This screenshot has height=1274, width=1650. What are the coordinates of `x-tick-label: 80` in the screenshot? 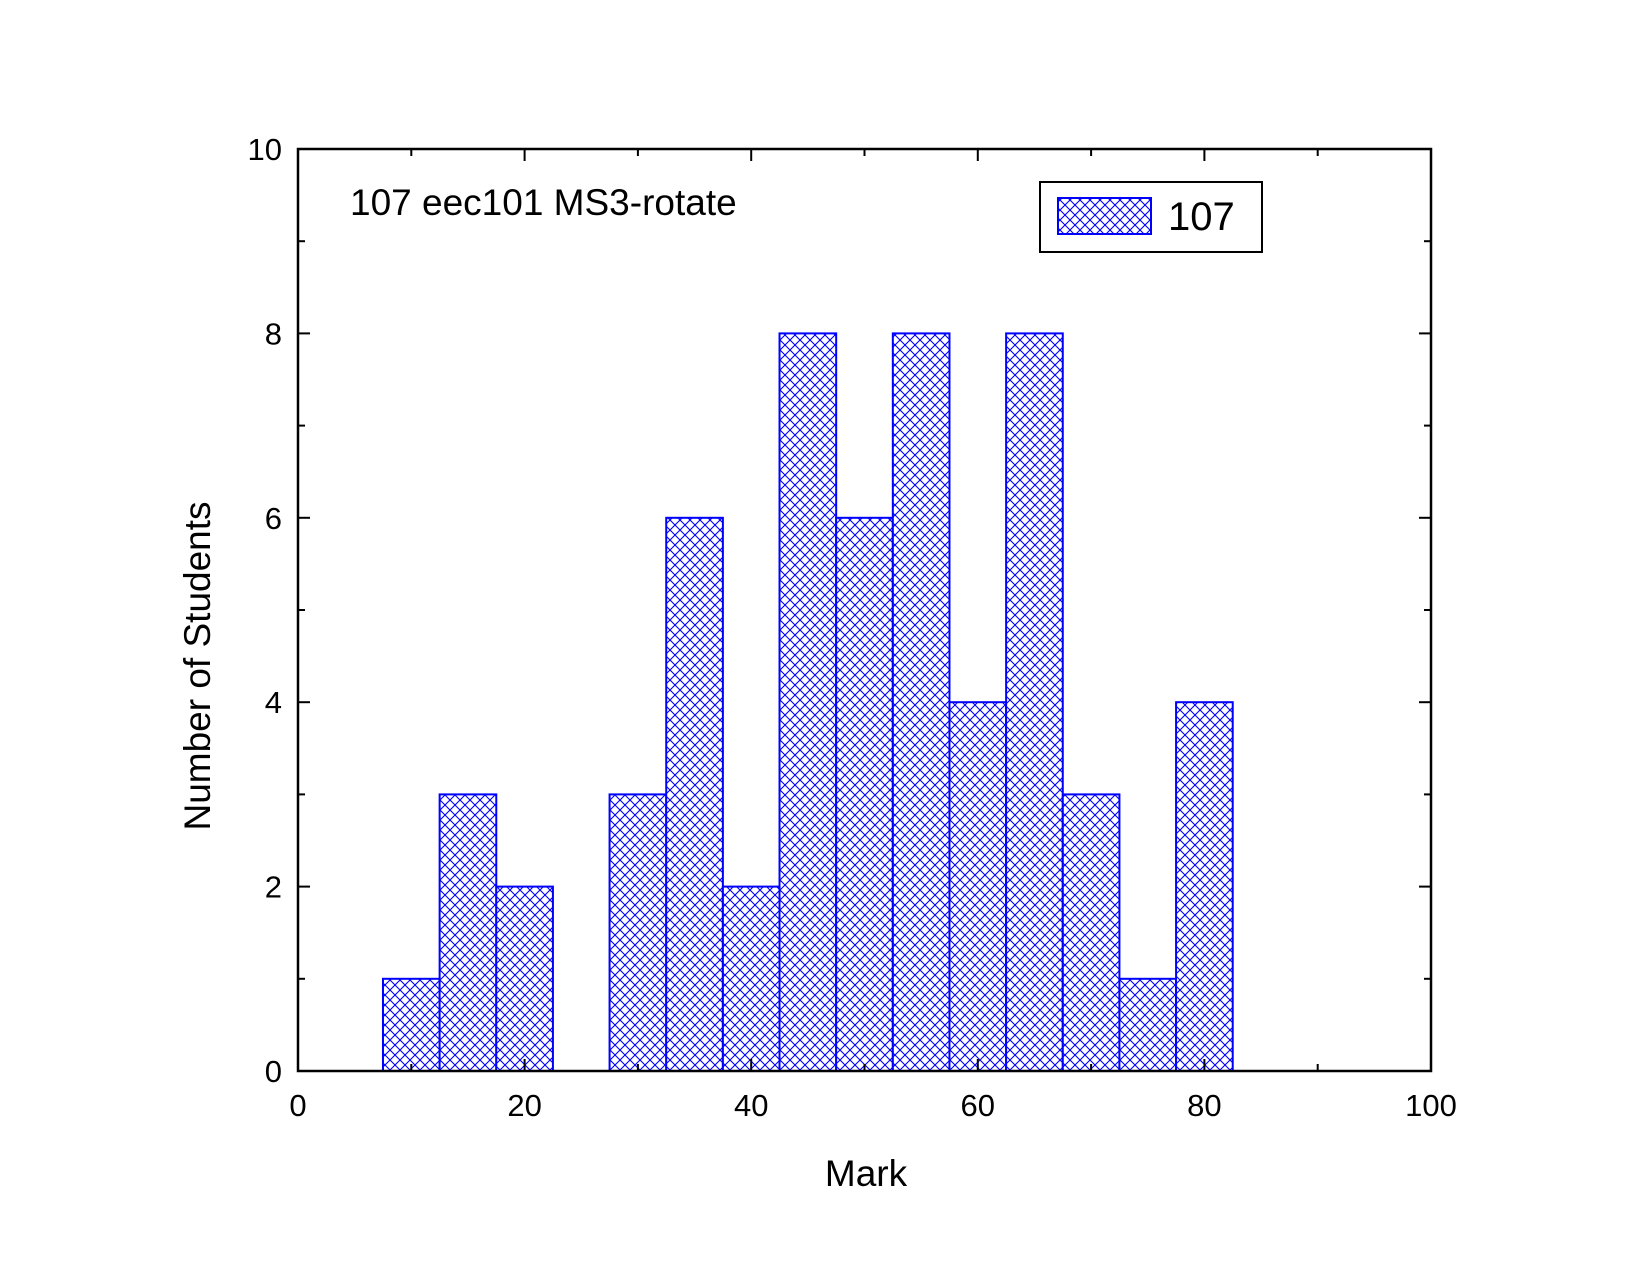 It's located at (1204, 1105).